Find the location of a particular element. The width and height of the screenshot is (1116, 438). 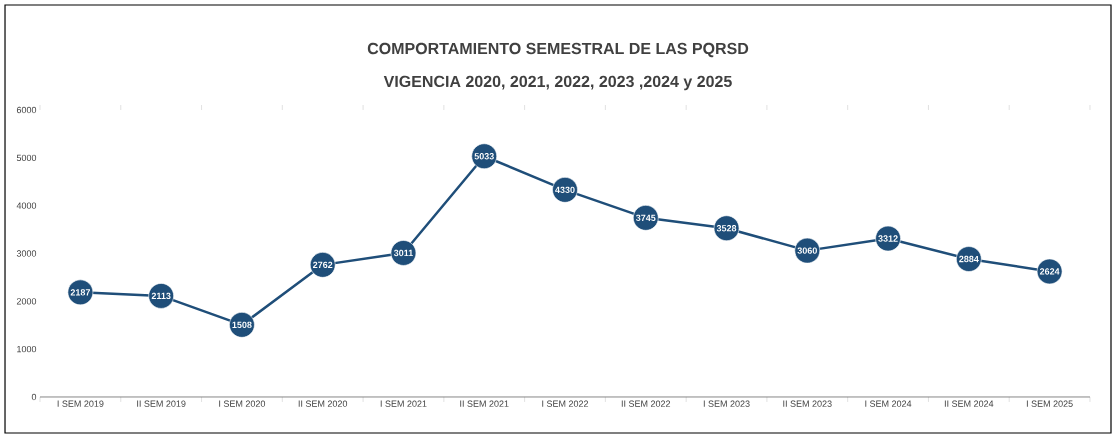

y-tick-label: 0 is located at coordinates (34, 397).